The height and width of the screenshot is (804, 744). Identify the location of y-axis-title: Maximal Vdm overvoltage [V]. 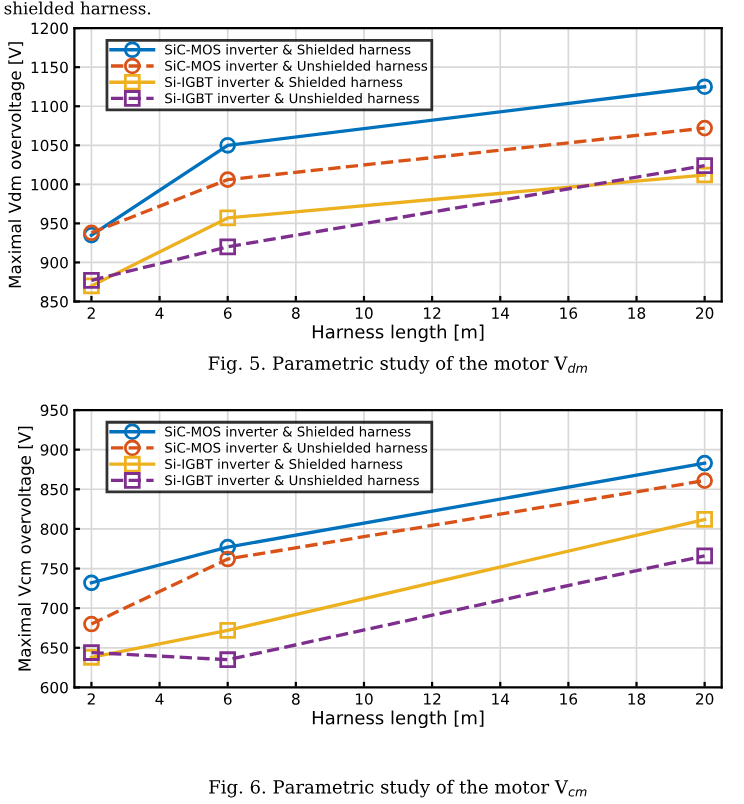
(16, 165).